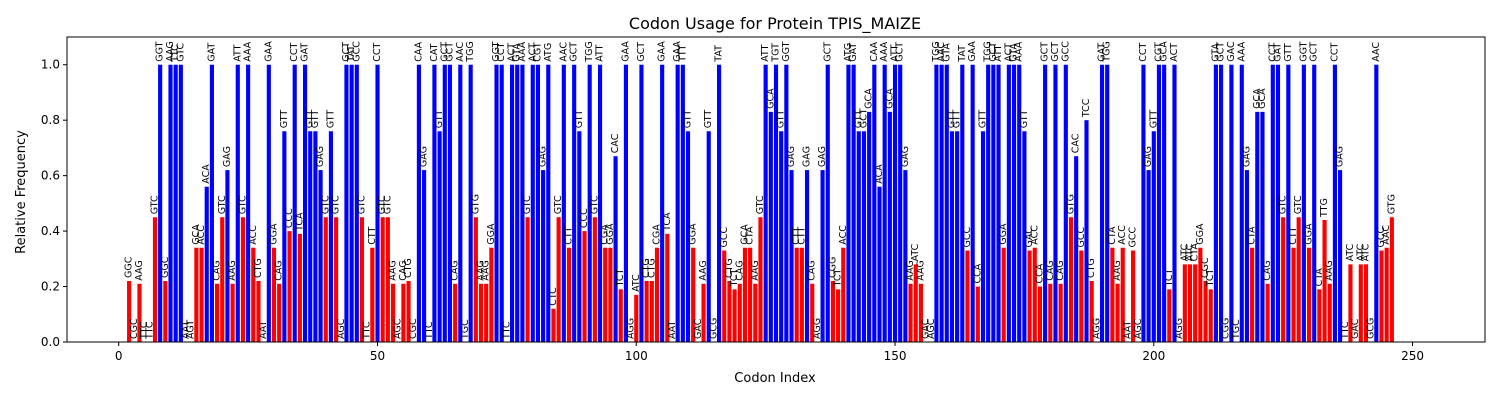  What do you see at coordinates (900, 52) in the screenshot?
I see `bar-label-codon-151: GCT` at bounding box center [900, 52].